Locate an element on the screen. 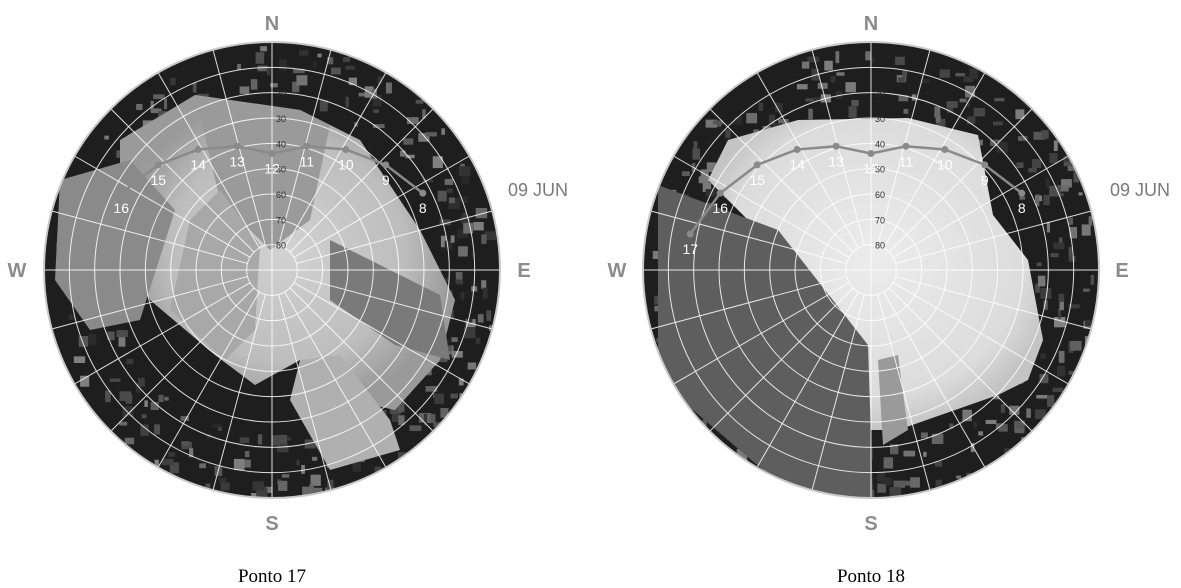  sun-path: 17 16 15 14 13 12 11 10 9 8 is located at coordinates (854, 199).